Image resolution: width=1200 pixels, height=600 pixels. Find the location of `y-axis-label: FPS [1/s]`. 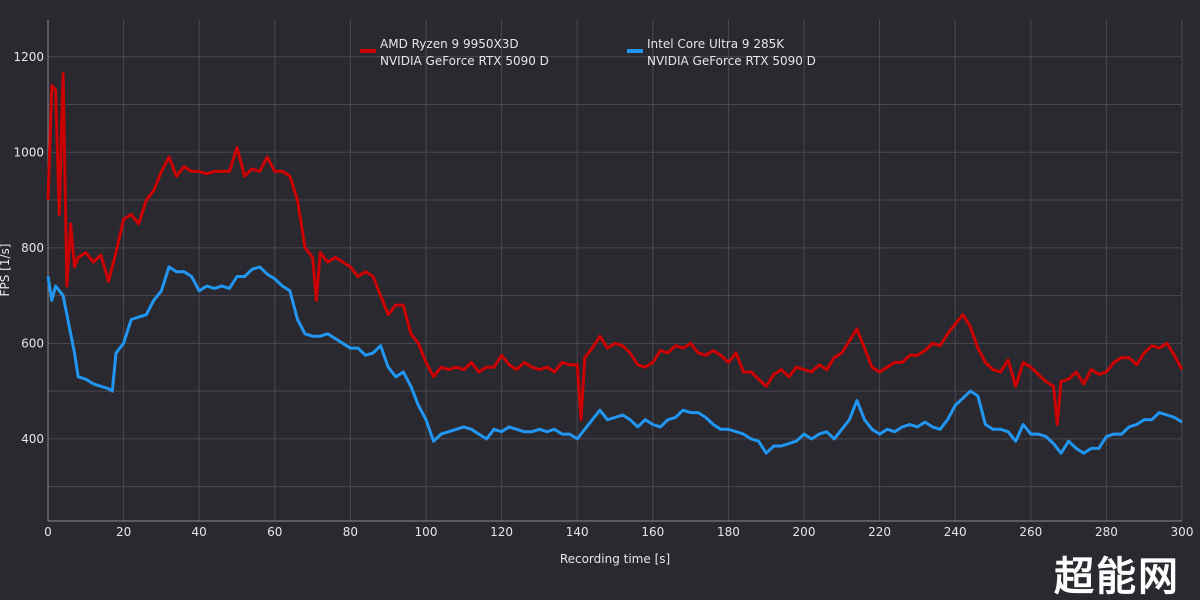

y-axis-label: FPS [1/s] is located at coordinates (6, 270).